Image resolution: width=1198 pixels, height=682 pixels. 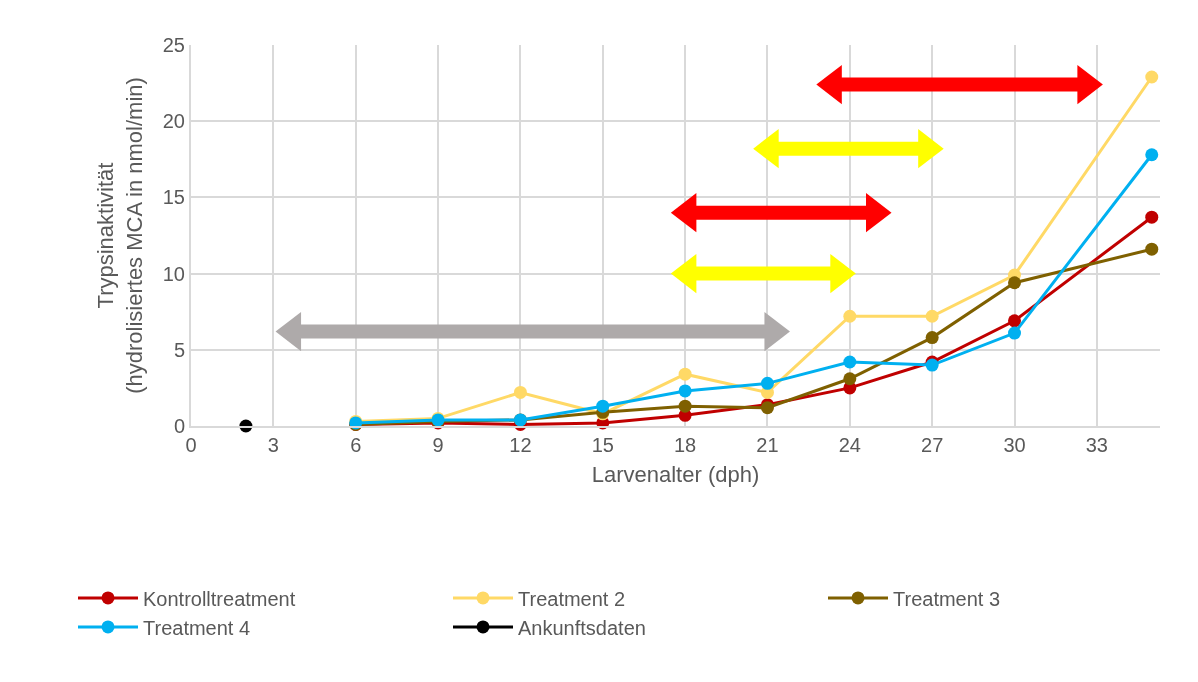 What do you see at coordinates (520, 445) in the screenshot?
I see `x-tick-label: 12` at bounding box center [520, 445].